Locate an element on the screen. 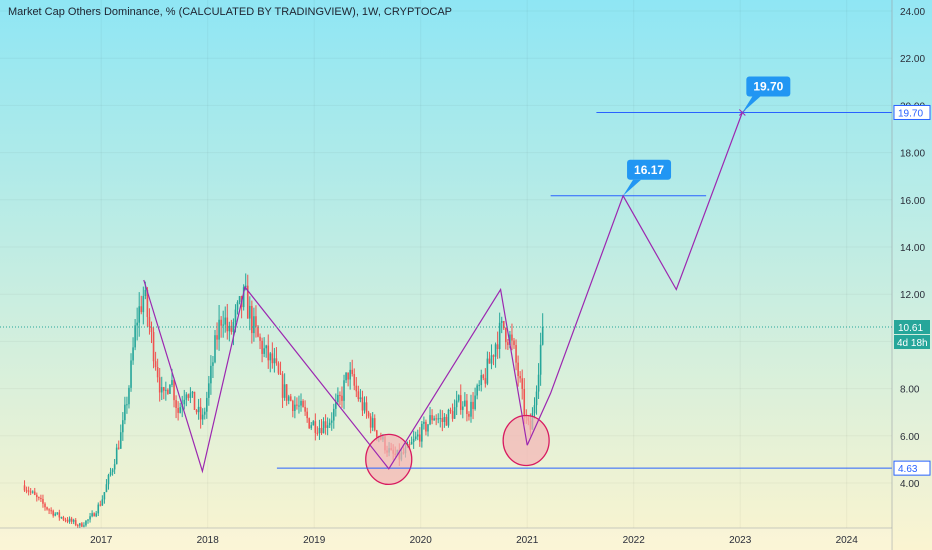 The width and height of the screenshot is (932, 550). price-tick-label: 4.00 is located at coordinates (910, 484).